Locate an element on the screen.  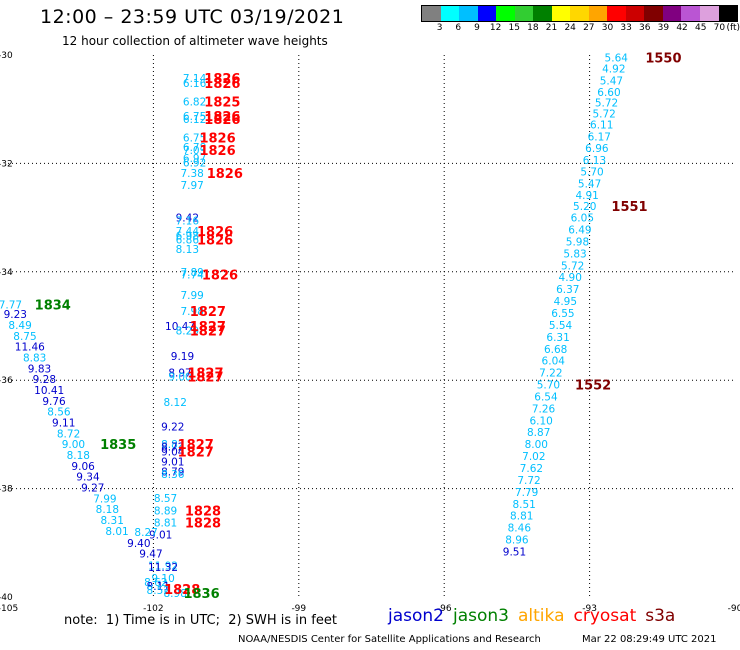
wave-height-label: 8.36 is located at coordinates (173, 475).